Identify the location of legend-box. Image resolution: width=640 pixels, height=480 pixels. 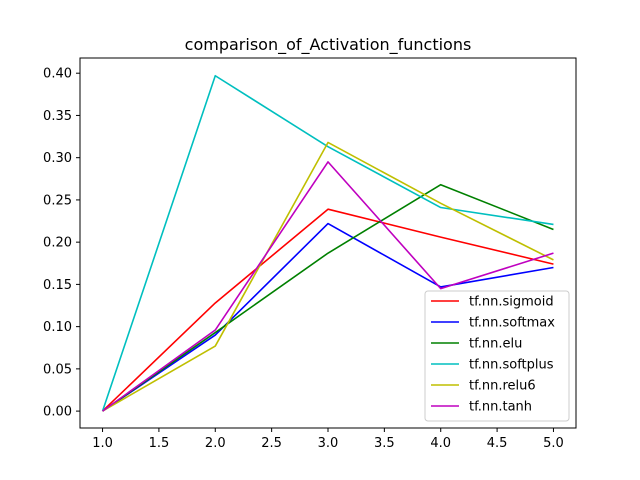
(497, 356).